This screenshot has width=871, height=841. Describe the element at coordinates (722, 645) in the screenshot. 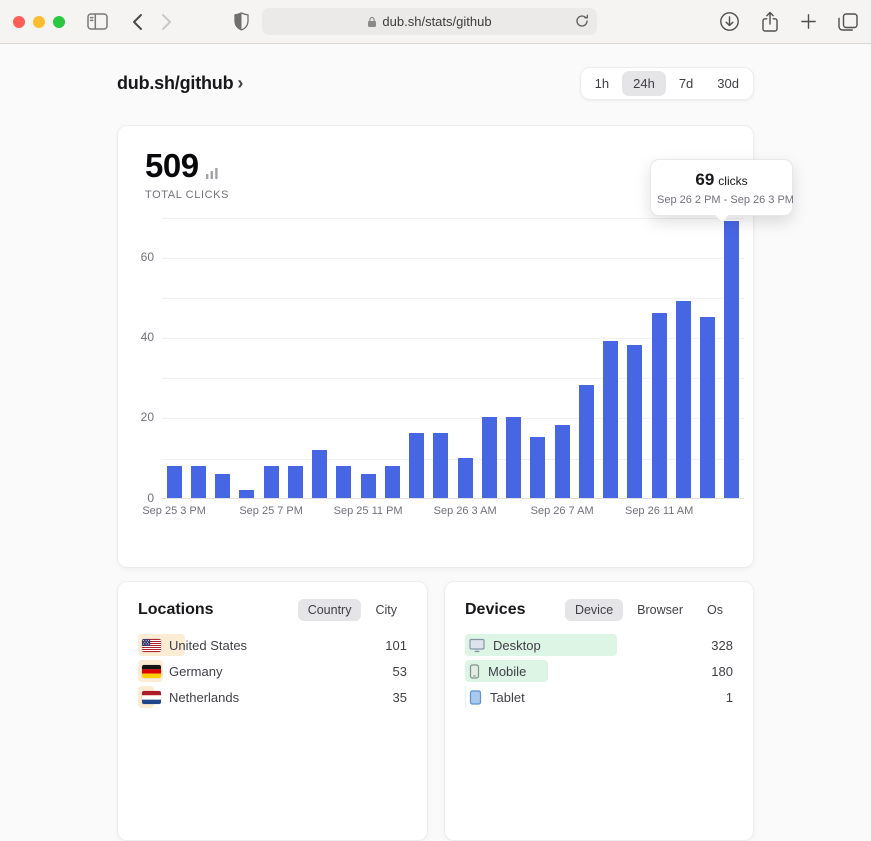

I see `row-value: 328` at that location.